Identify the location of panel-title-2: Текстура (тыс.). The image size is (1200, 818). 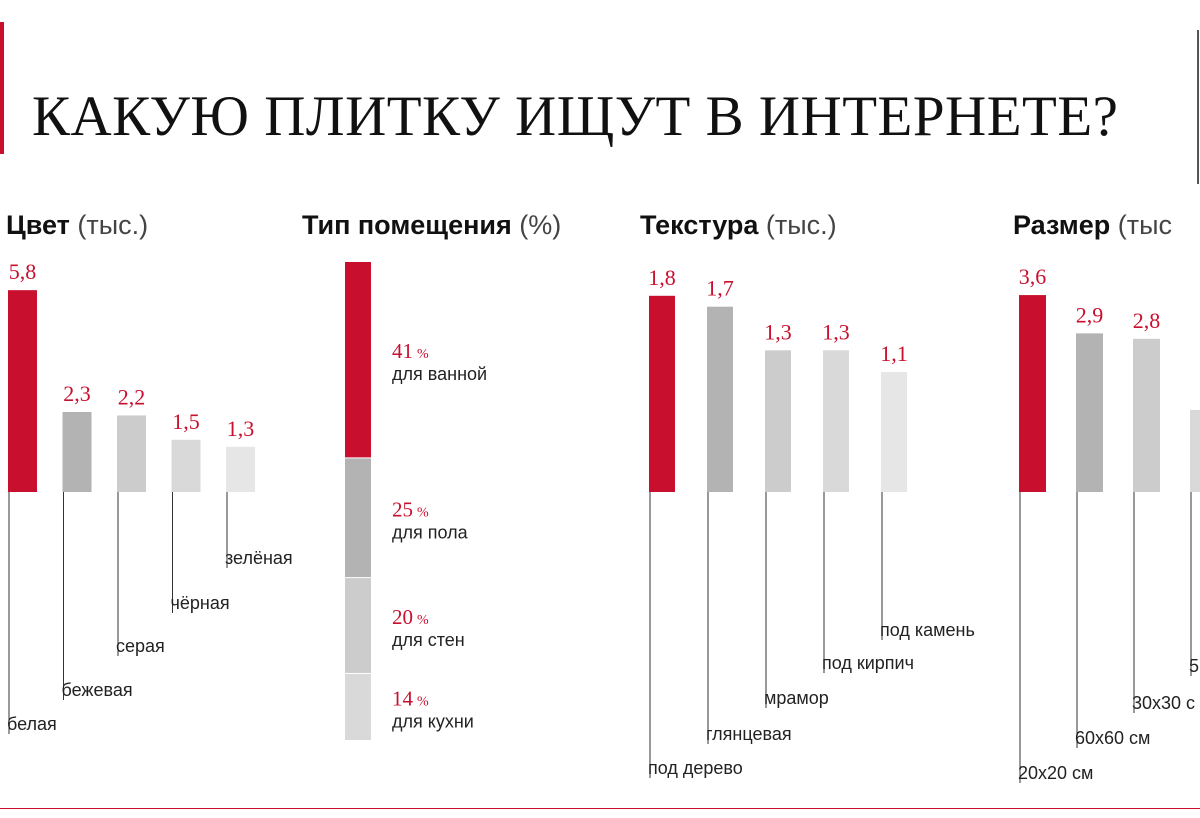
(738, 225).